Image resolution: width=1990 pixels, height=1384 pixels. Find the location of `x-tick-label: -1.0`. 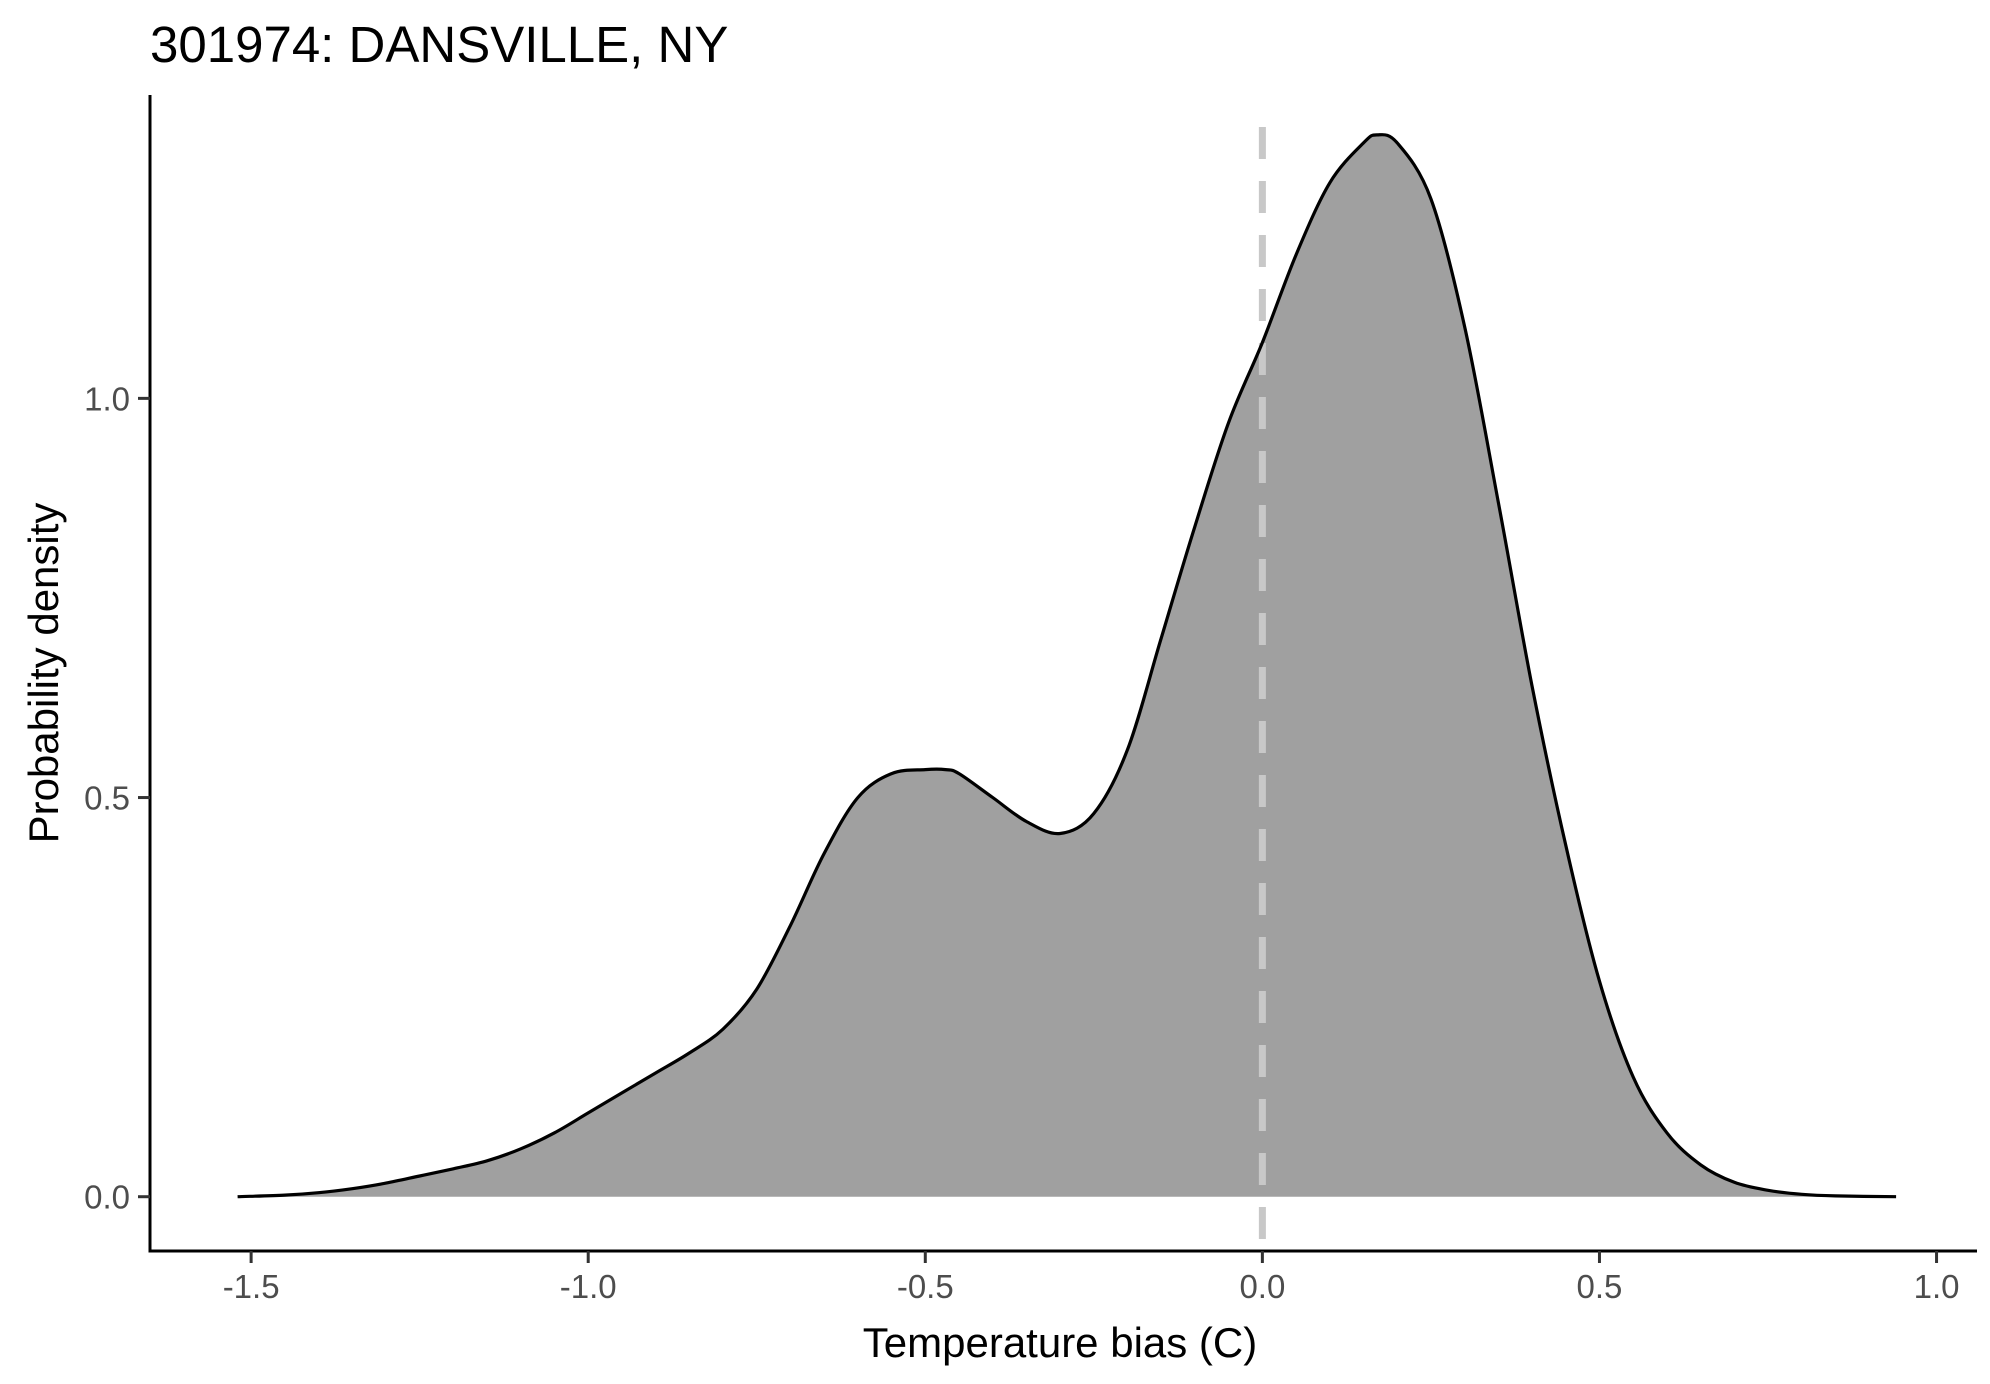

x-tick-label: -1.0 is located at coordinates (588, 1286).